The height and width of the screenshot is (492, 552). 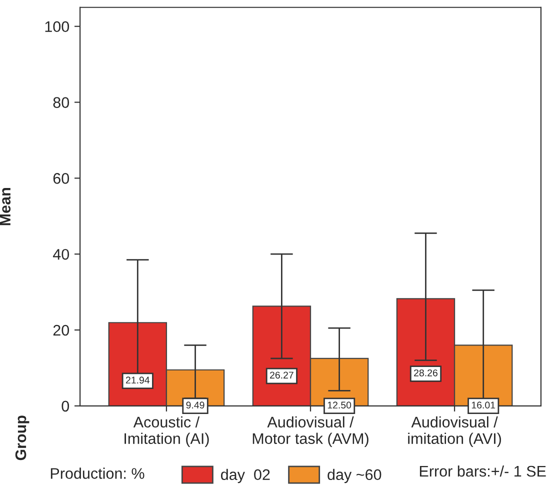 What do you see at coordinates (454, 432) in the screenshot?
I see `x-tick-label: Audiovisual / imitation (AVI)` at bounding box center [454, 432].